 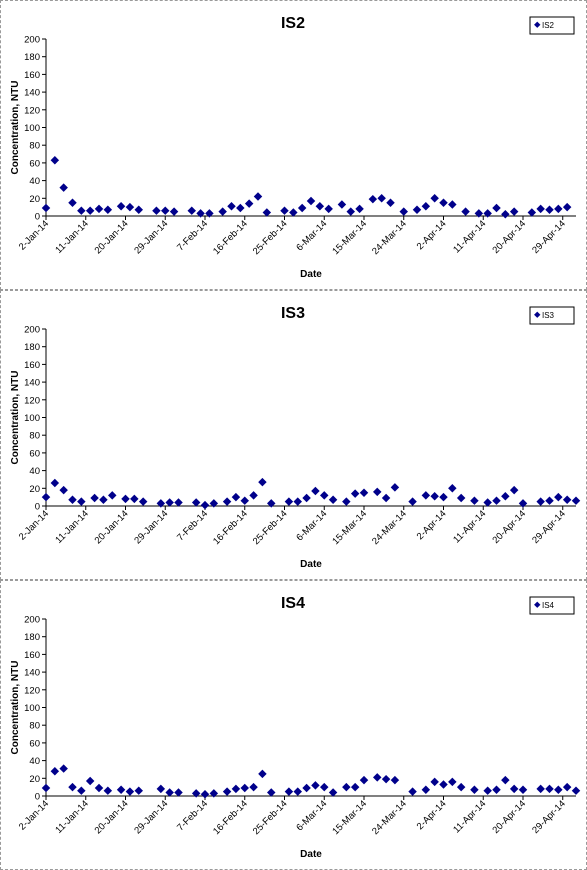 I want to click on x-tick-label: 2-Apr-14, so click(x=432, y=235).